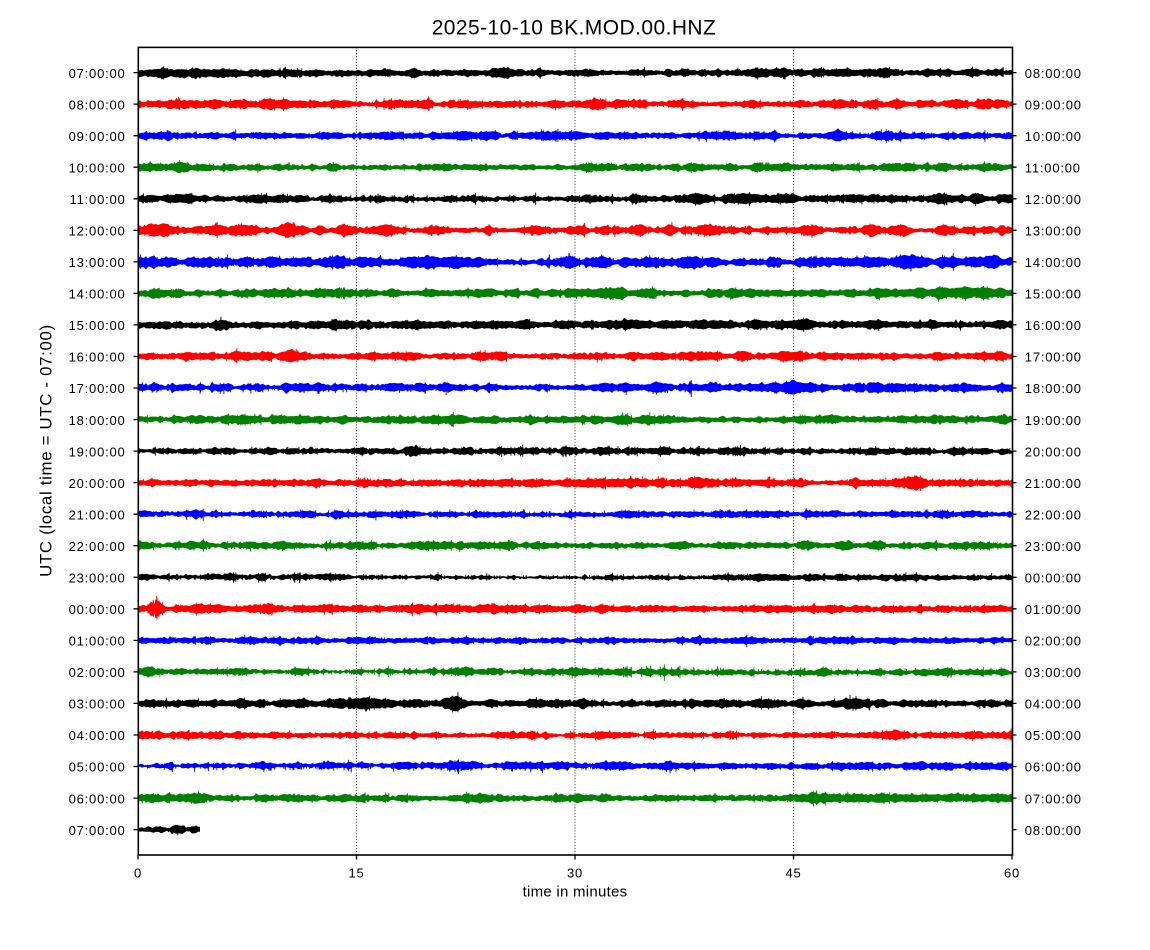  I want to click on svg-text: 2025-10-10 BK.MOD.00.HNZ, so click(574, 28).